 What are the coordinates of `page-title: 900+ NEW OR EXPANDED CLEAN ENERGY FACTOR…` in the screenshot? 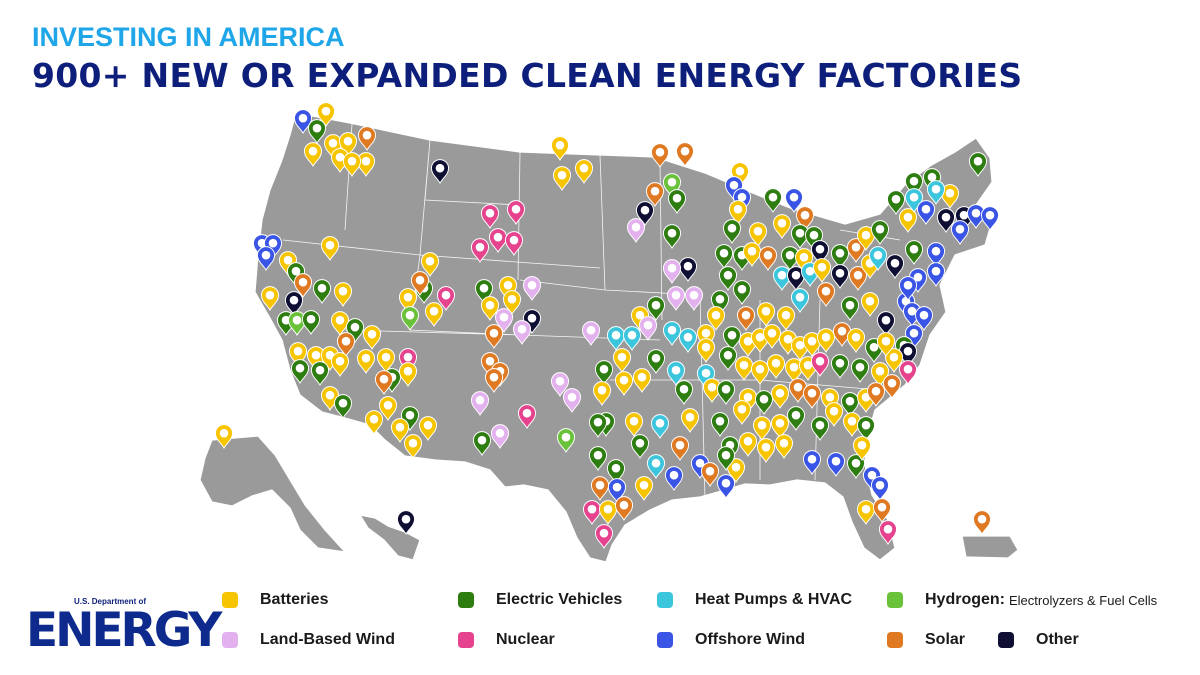 It's located at (527, 75).